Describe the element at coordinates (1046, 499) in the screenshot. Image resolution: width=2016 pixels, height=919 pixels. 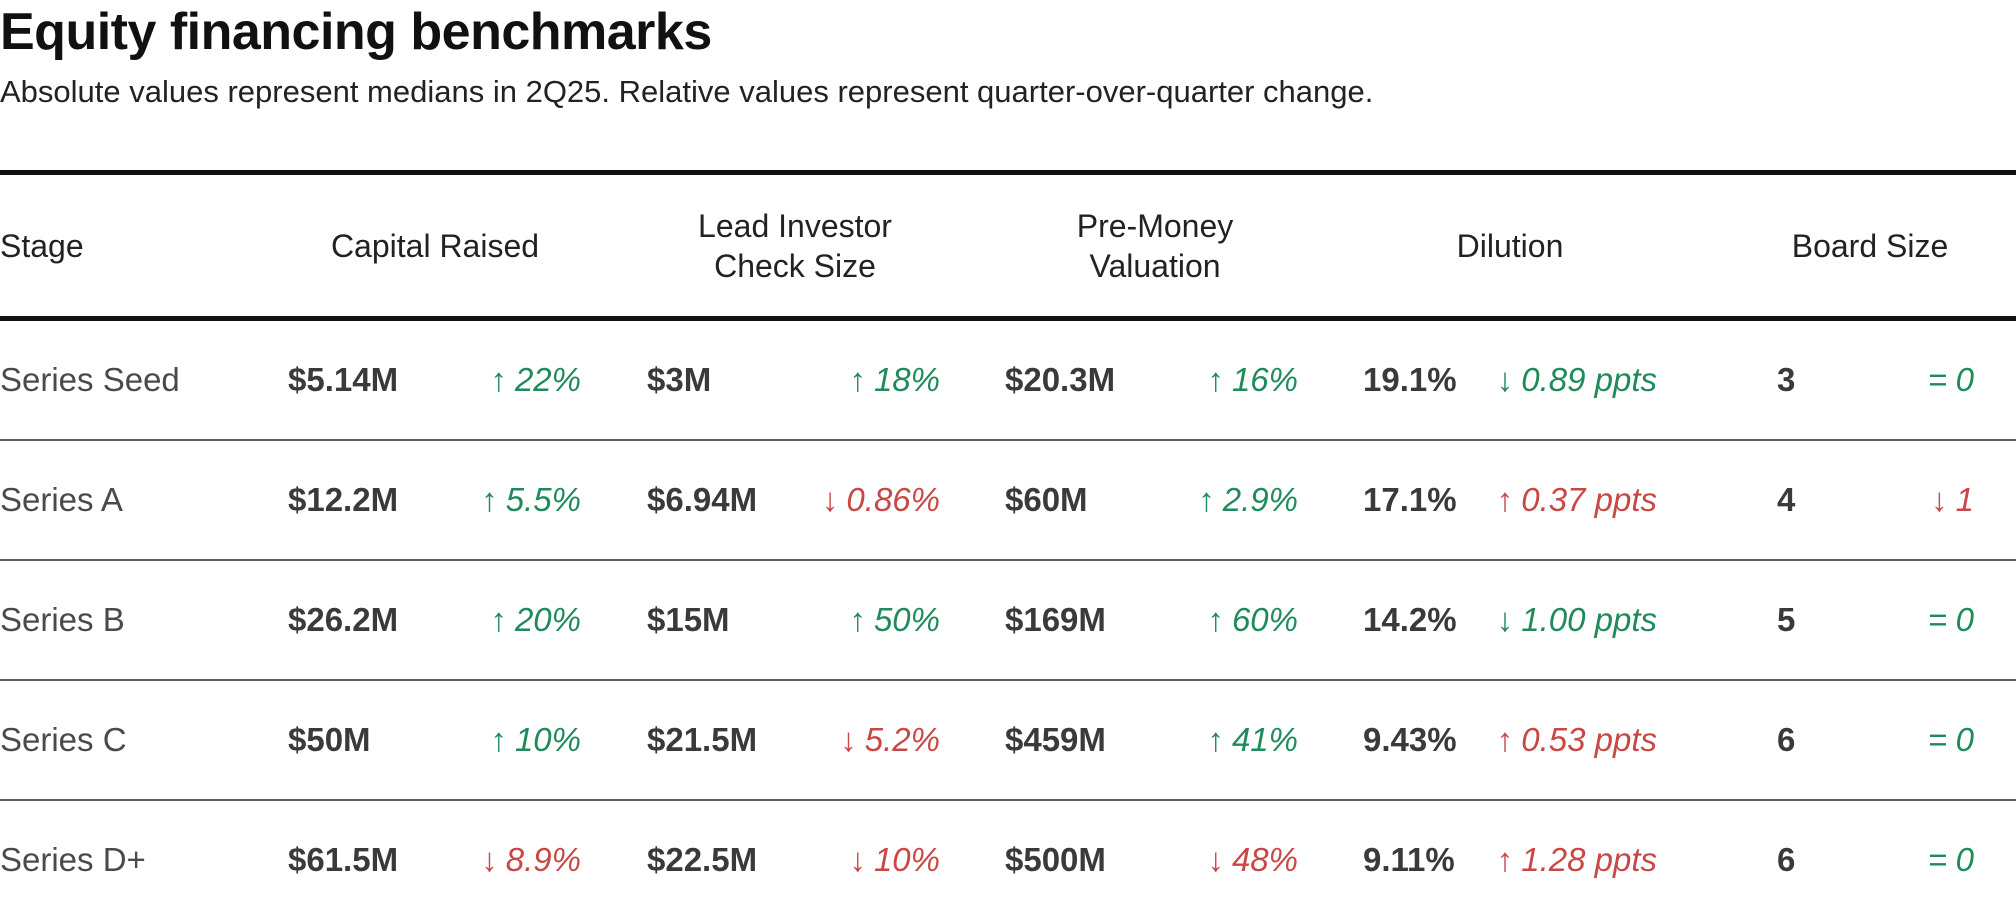
I see `premoney-value: $60M` at that location.